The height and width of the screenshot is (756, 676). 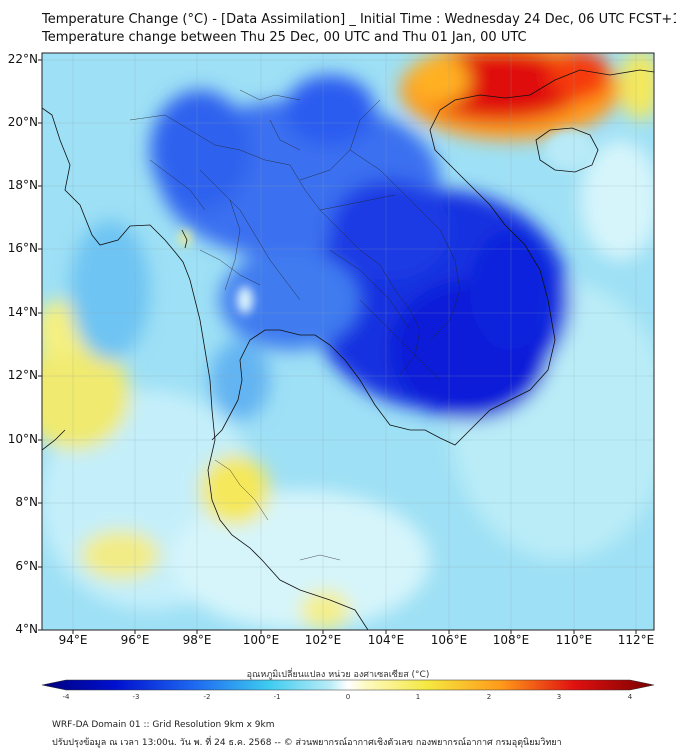 I want to click on warm-spot-myanmar, so click(x=185, y=238).